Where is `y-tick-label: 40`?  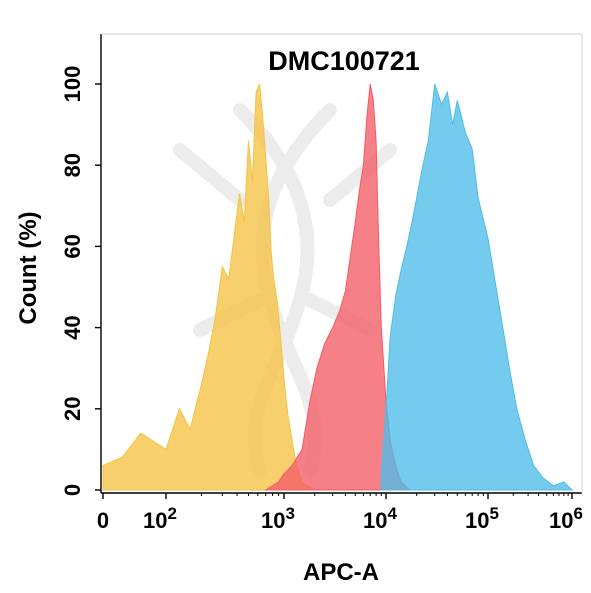
y-tick-label: 40 is located at coordinates (72, 327).